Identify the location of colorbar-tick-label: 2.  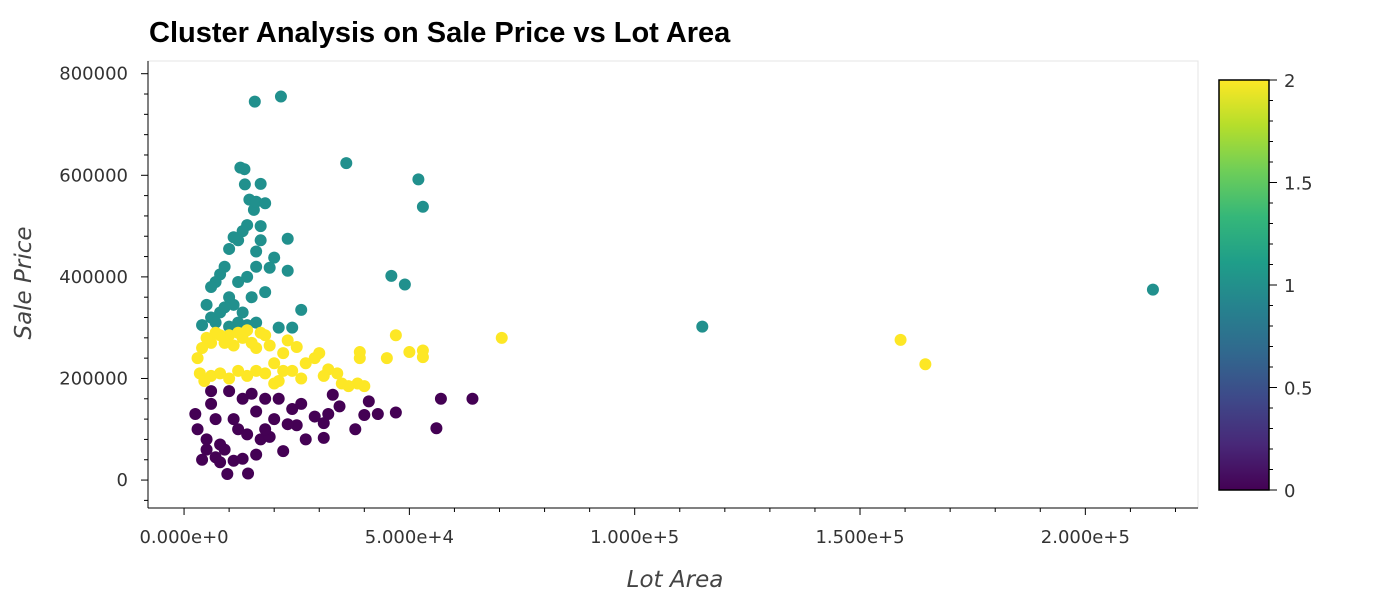
(1289, 81).